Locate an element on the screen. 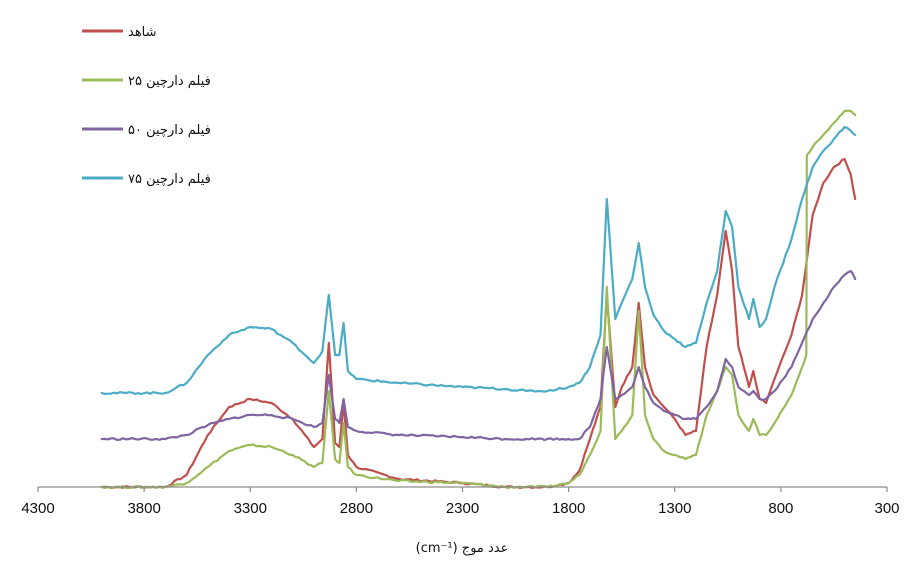 The height and width of the screenshot is (565, 915). x-tick-label: 800 is located at coordinates (780, 508).